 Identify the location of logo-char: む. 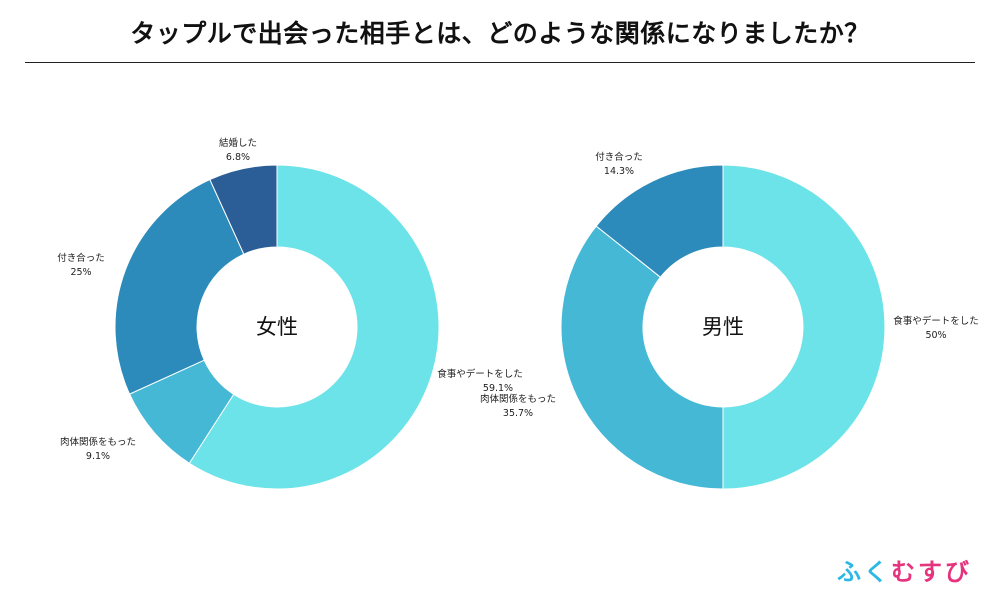
(904, 572).